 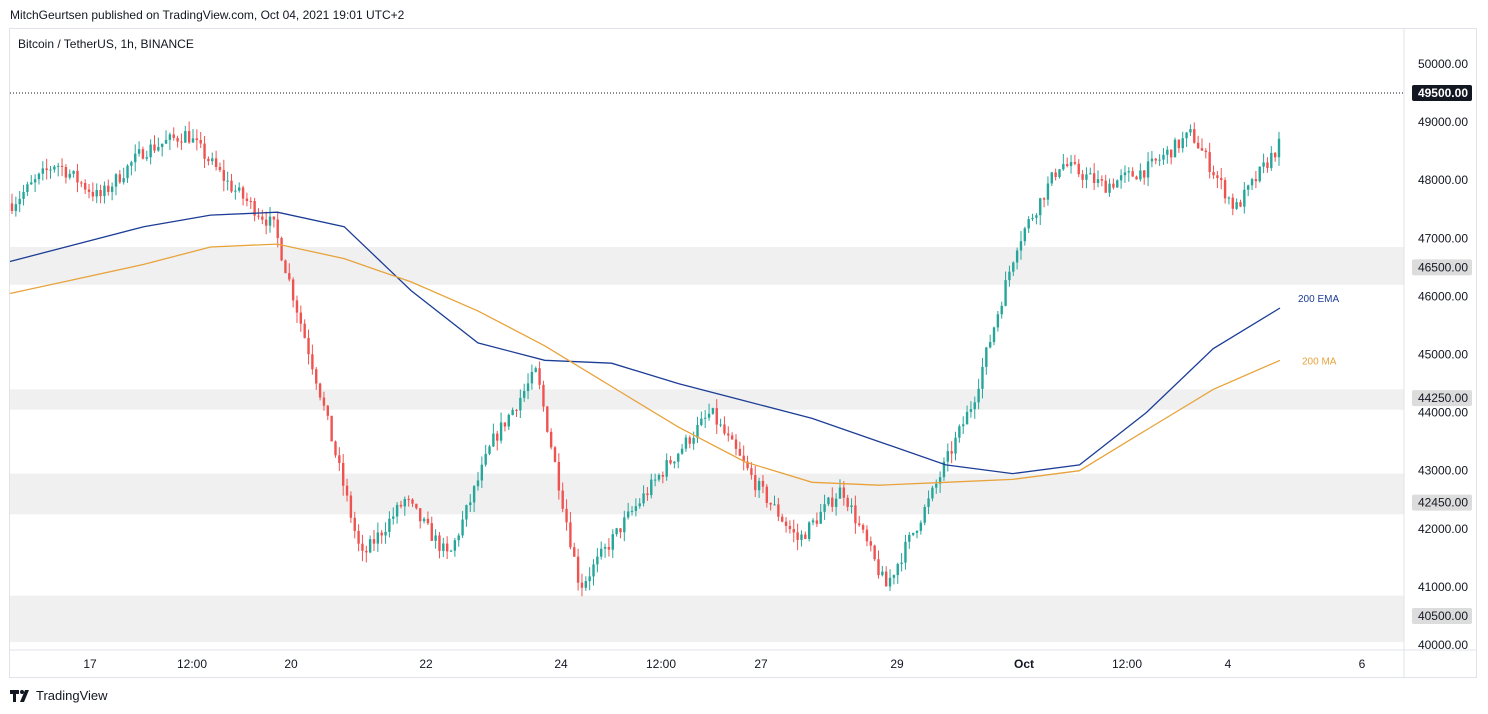 I want to click on symbol-title: Bitcoin / TetherUS, 1h, BINANCE, so click(x=106, y=44).